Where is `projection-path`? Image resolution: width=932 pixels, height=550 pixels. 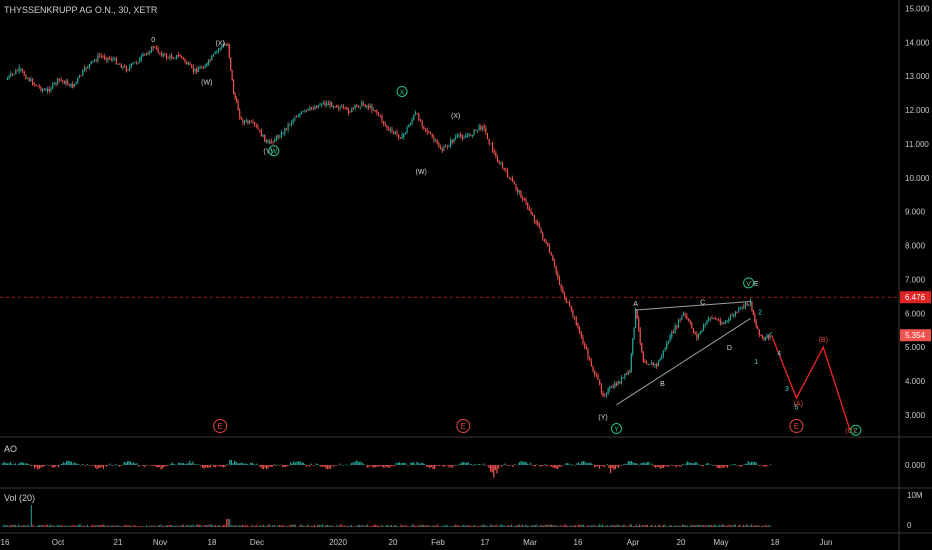
projection-path is located at coordinates (810, 383).